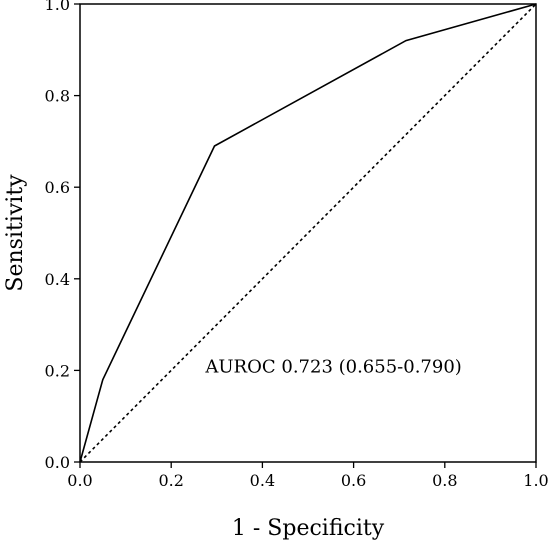  I want to click on y-axis-title: Sensitivity, so click(15, 233).